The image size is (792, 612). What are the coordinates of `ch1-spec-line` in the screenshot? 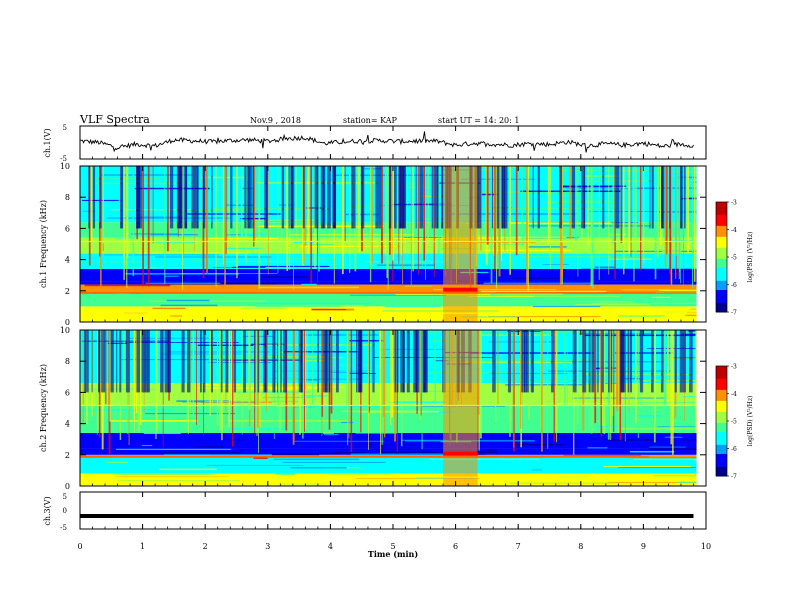 It's located at (388, 241).